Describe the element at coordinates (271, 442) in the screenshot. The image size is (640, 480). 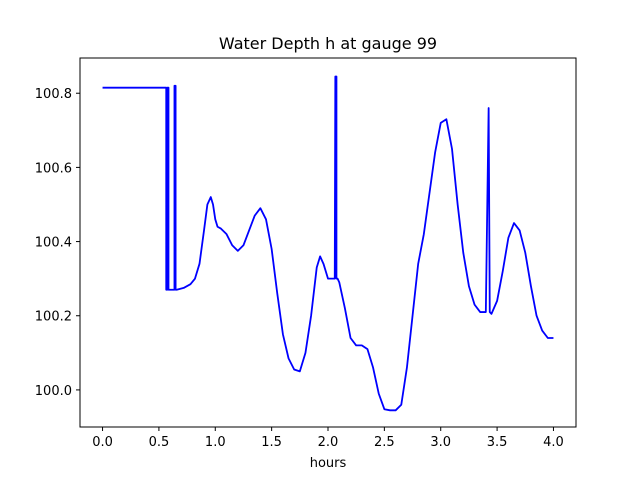
I see `x-tick-label: 1.5` at that location.